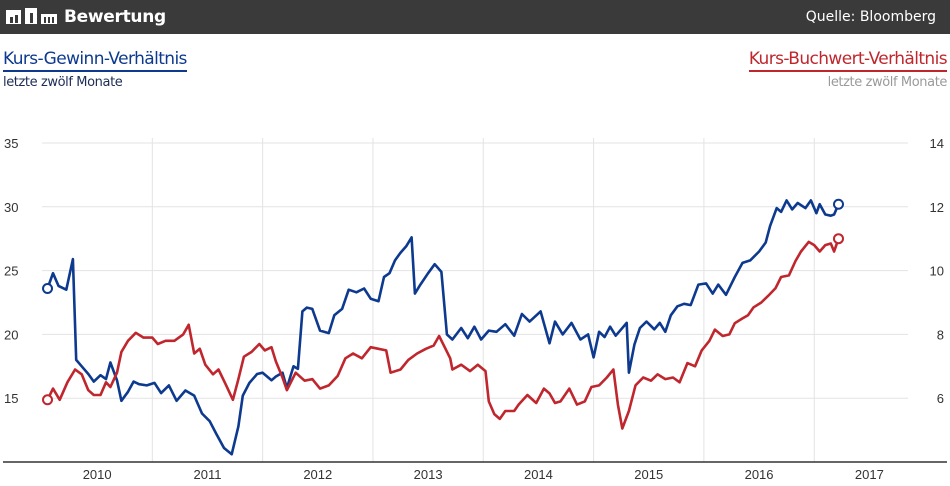 The height and width of the screenshot is (486, 950). What do you see at coordinates (940, 398) in the screenshot?
I see `y-right-tick-label: 6` at bounding box center [940, 398].